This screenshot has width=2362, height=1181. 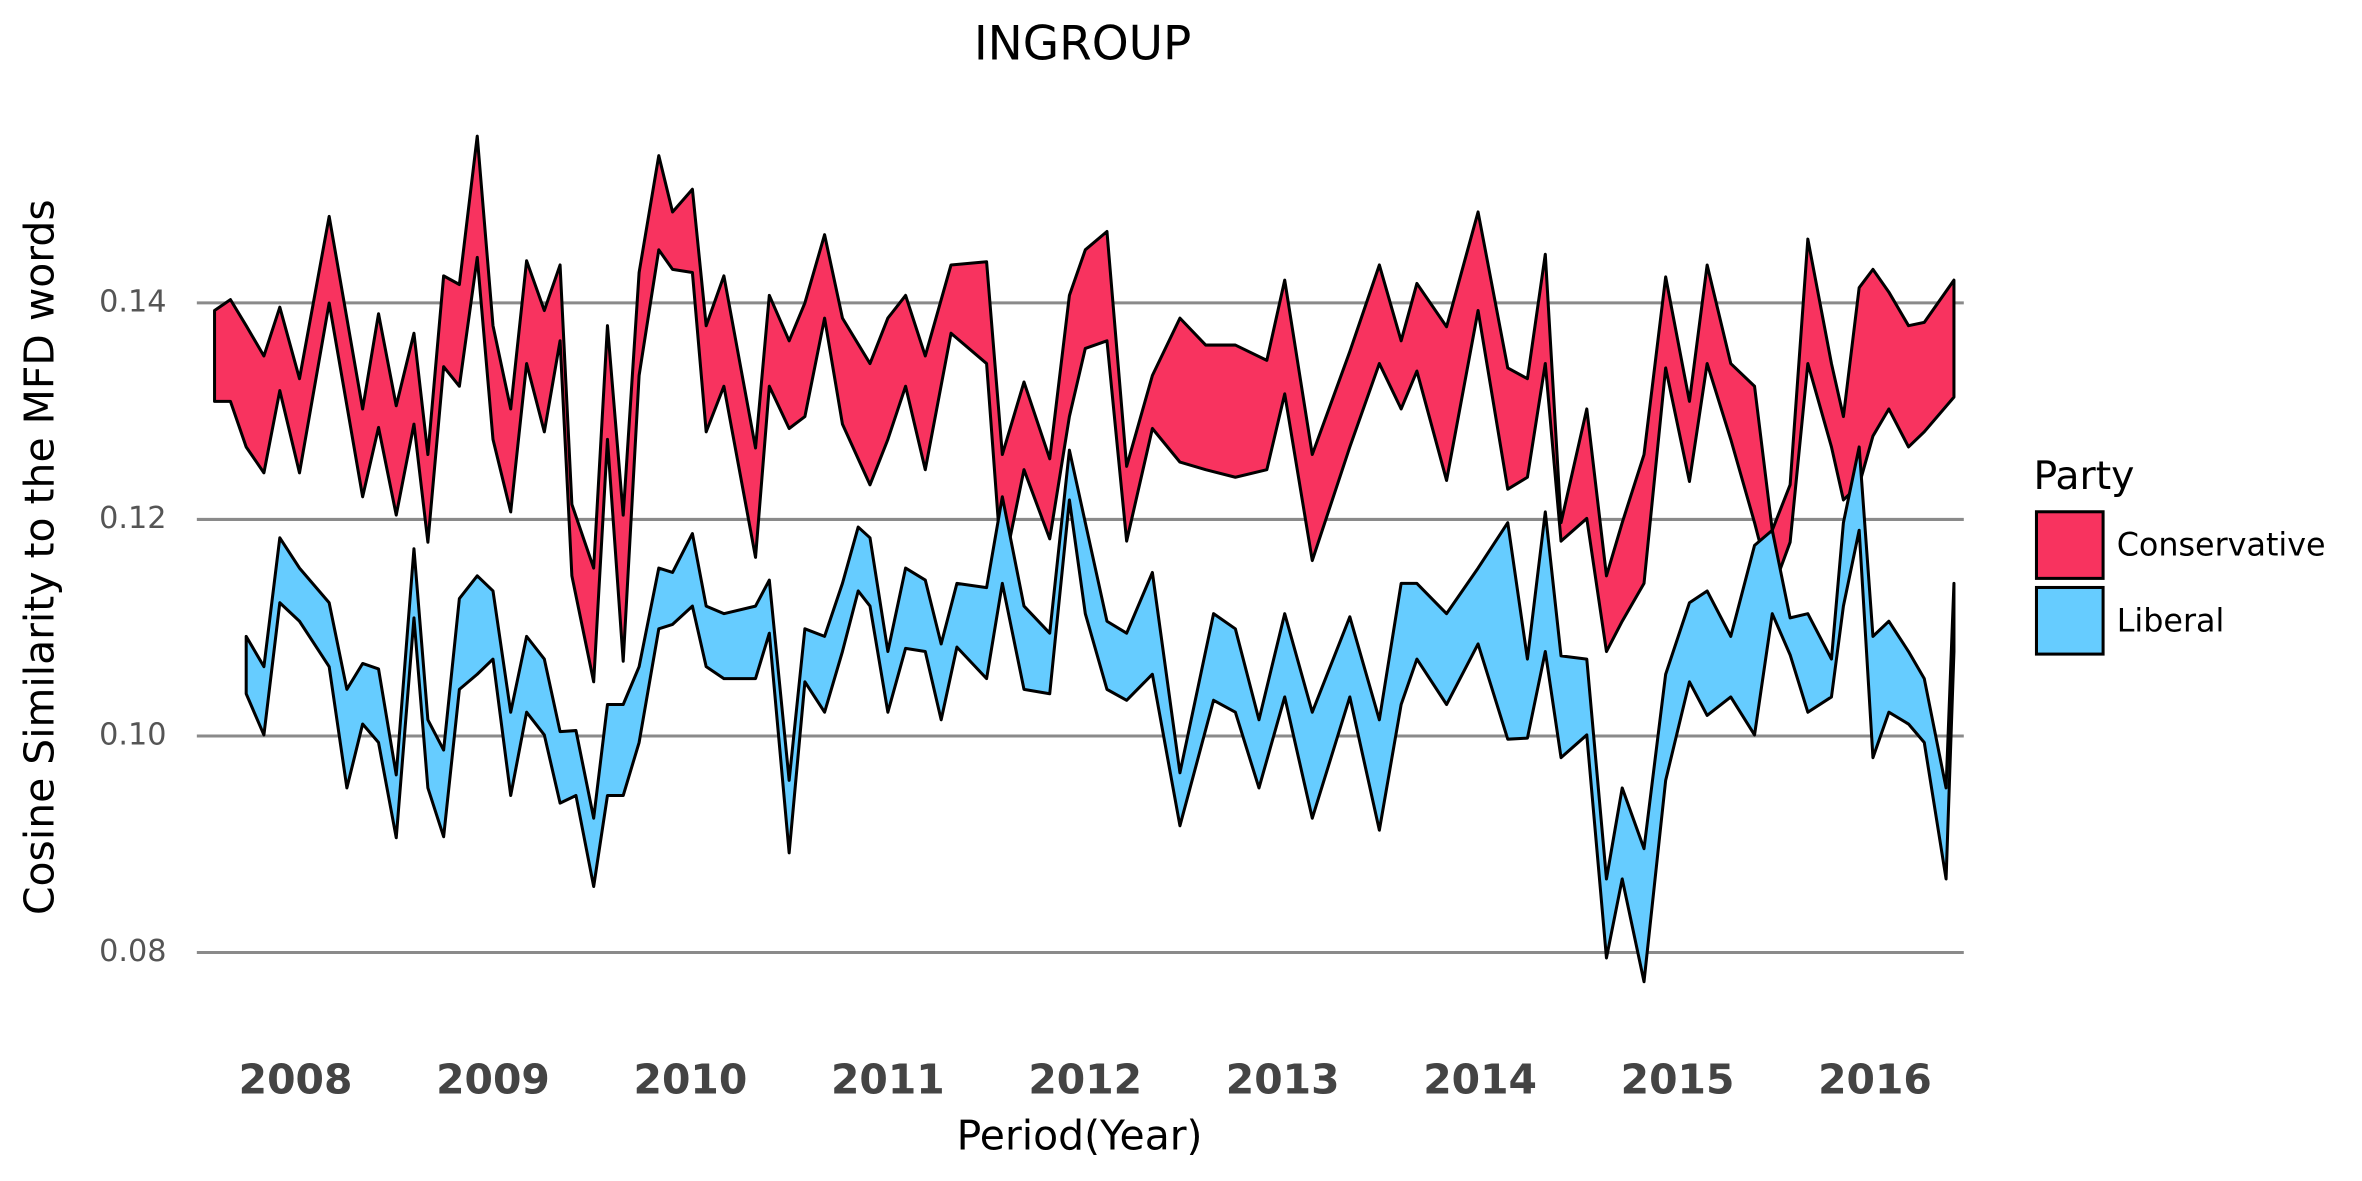 What do you see at coordinates (2221, 545) in the screenshot?
I see `legend-label: Conservative` at bounding box center [2221, 545].